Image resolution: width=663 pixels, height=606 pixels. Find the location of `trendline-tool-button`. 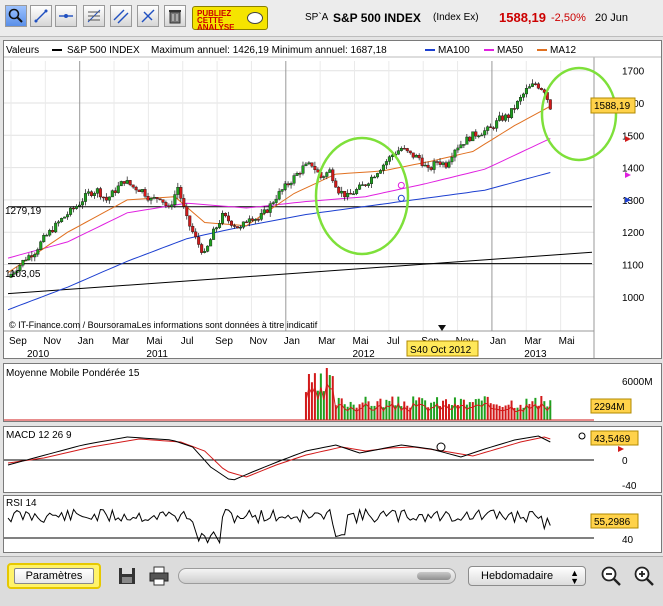

trendline-tool-button is located at coordinates (41, 16).